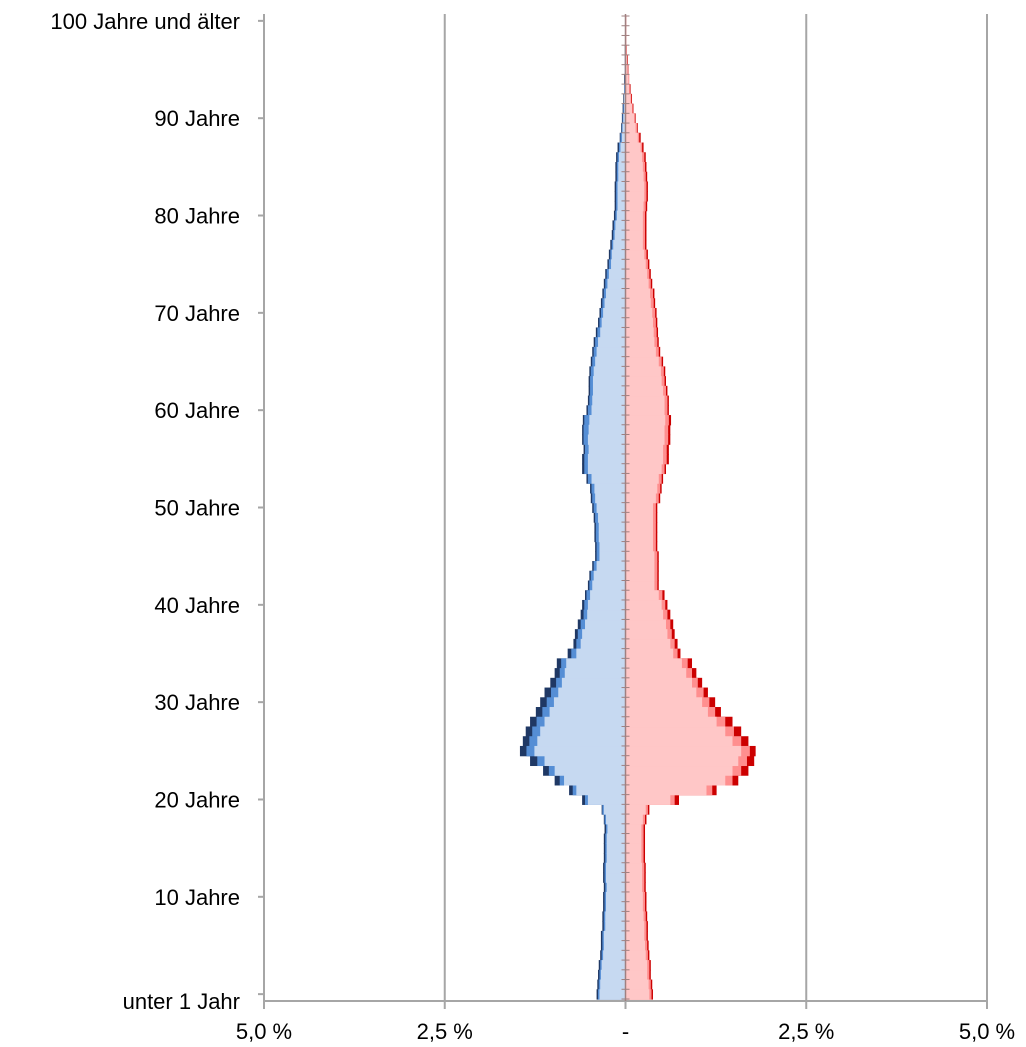  Describe the element at coordinates (197, 118) in the screenshot. I see `y-tick-label-9: 90 Jahre` at that location.